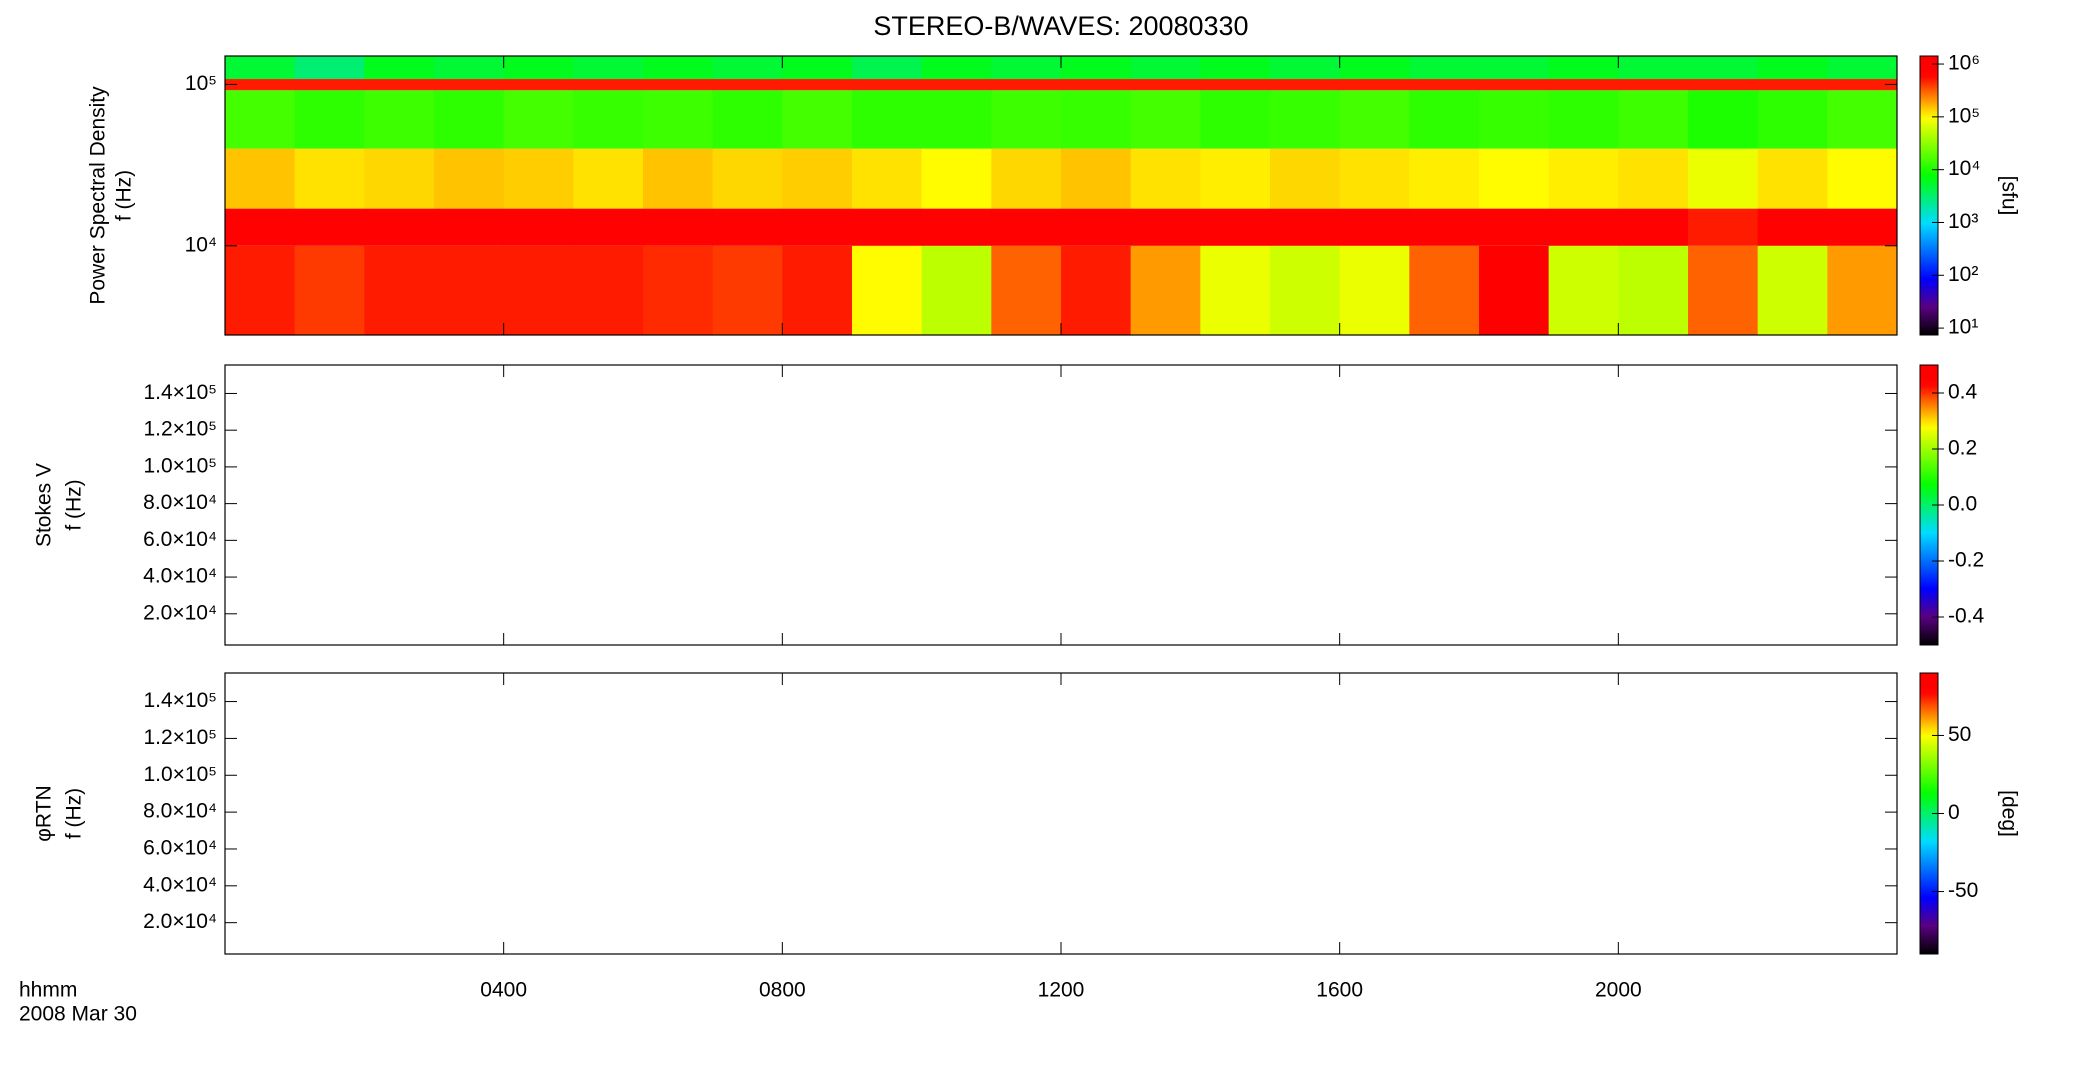 Image resolution: width=2096 pixels, height=1080 pixels. What do you see at coordinates (201, 244) in the screenshot?
I see `y-tick-label: 10⁴` at bounding box center [201, 244].